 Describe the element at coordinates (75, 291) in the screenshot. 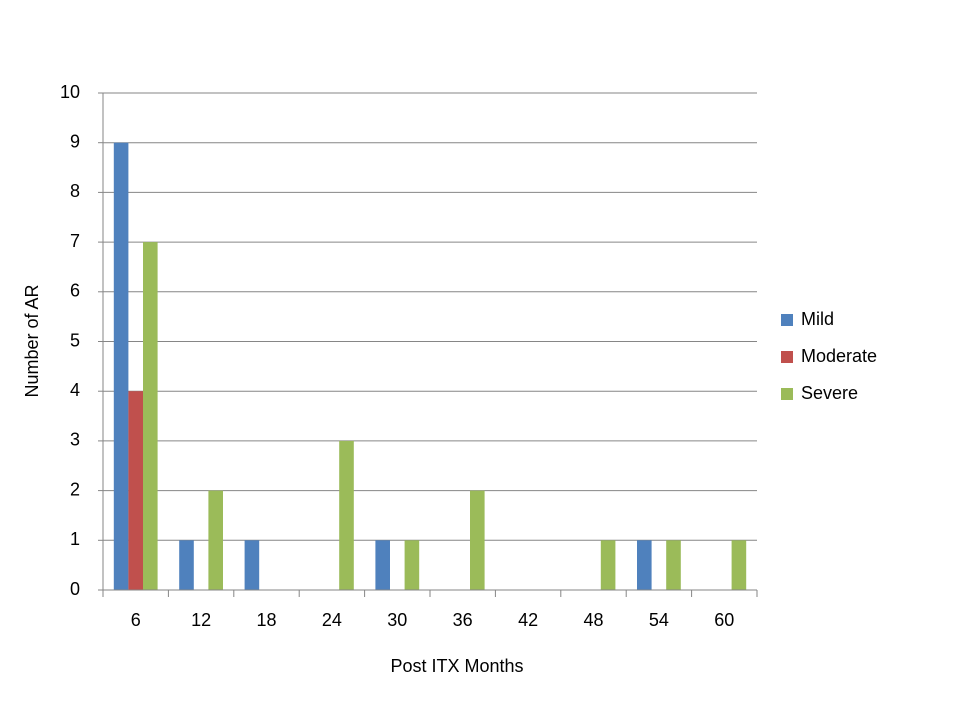

I see `y-tick-label: 6` at that location.